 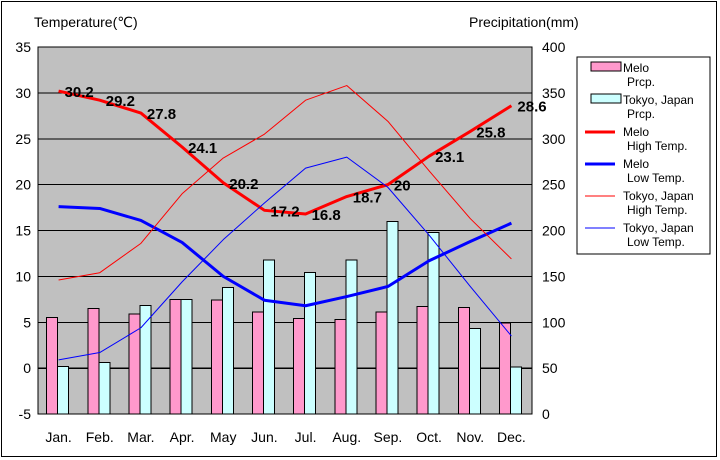 I want to click on melo-high-data-label: 20, so click(x=402, y=186).